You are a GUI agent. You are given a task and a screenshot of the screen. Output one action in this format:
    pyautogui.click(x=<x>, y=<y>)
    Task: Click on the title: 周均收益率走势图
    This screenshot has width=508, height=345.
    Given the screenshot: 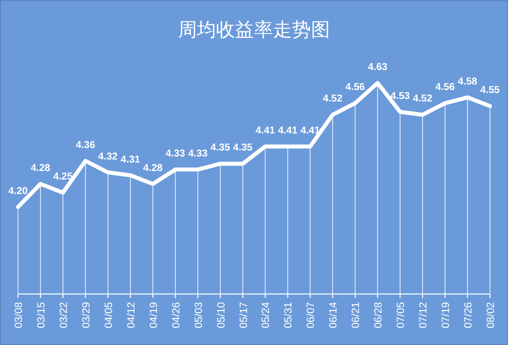 What is the action you would take?
    pyautogui.click(x=254, y=30)
    